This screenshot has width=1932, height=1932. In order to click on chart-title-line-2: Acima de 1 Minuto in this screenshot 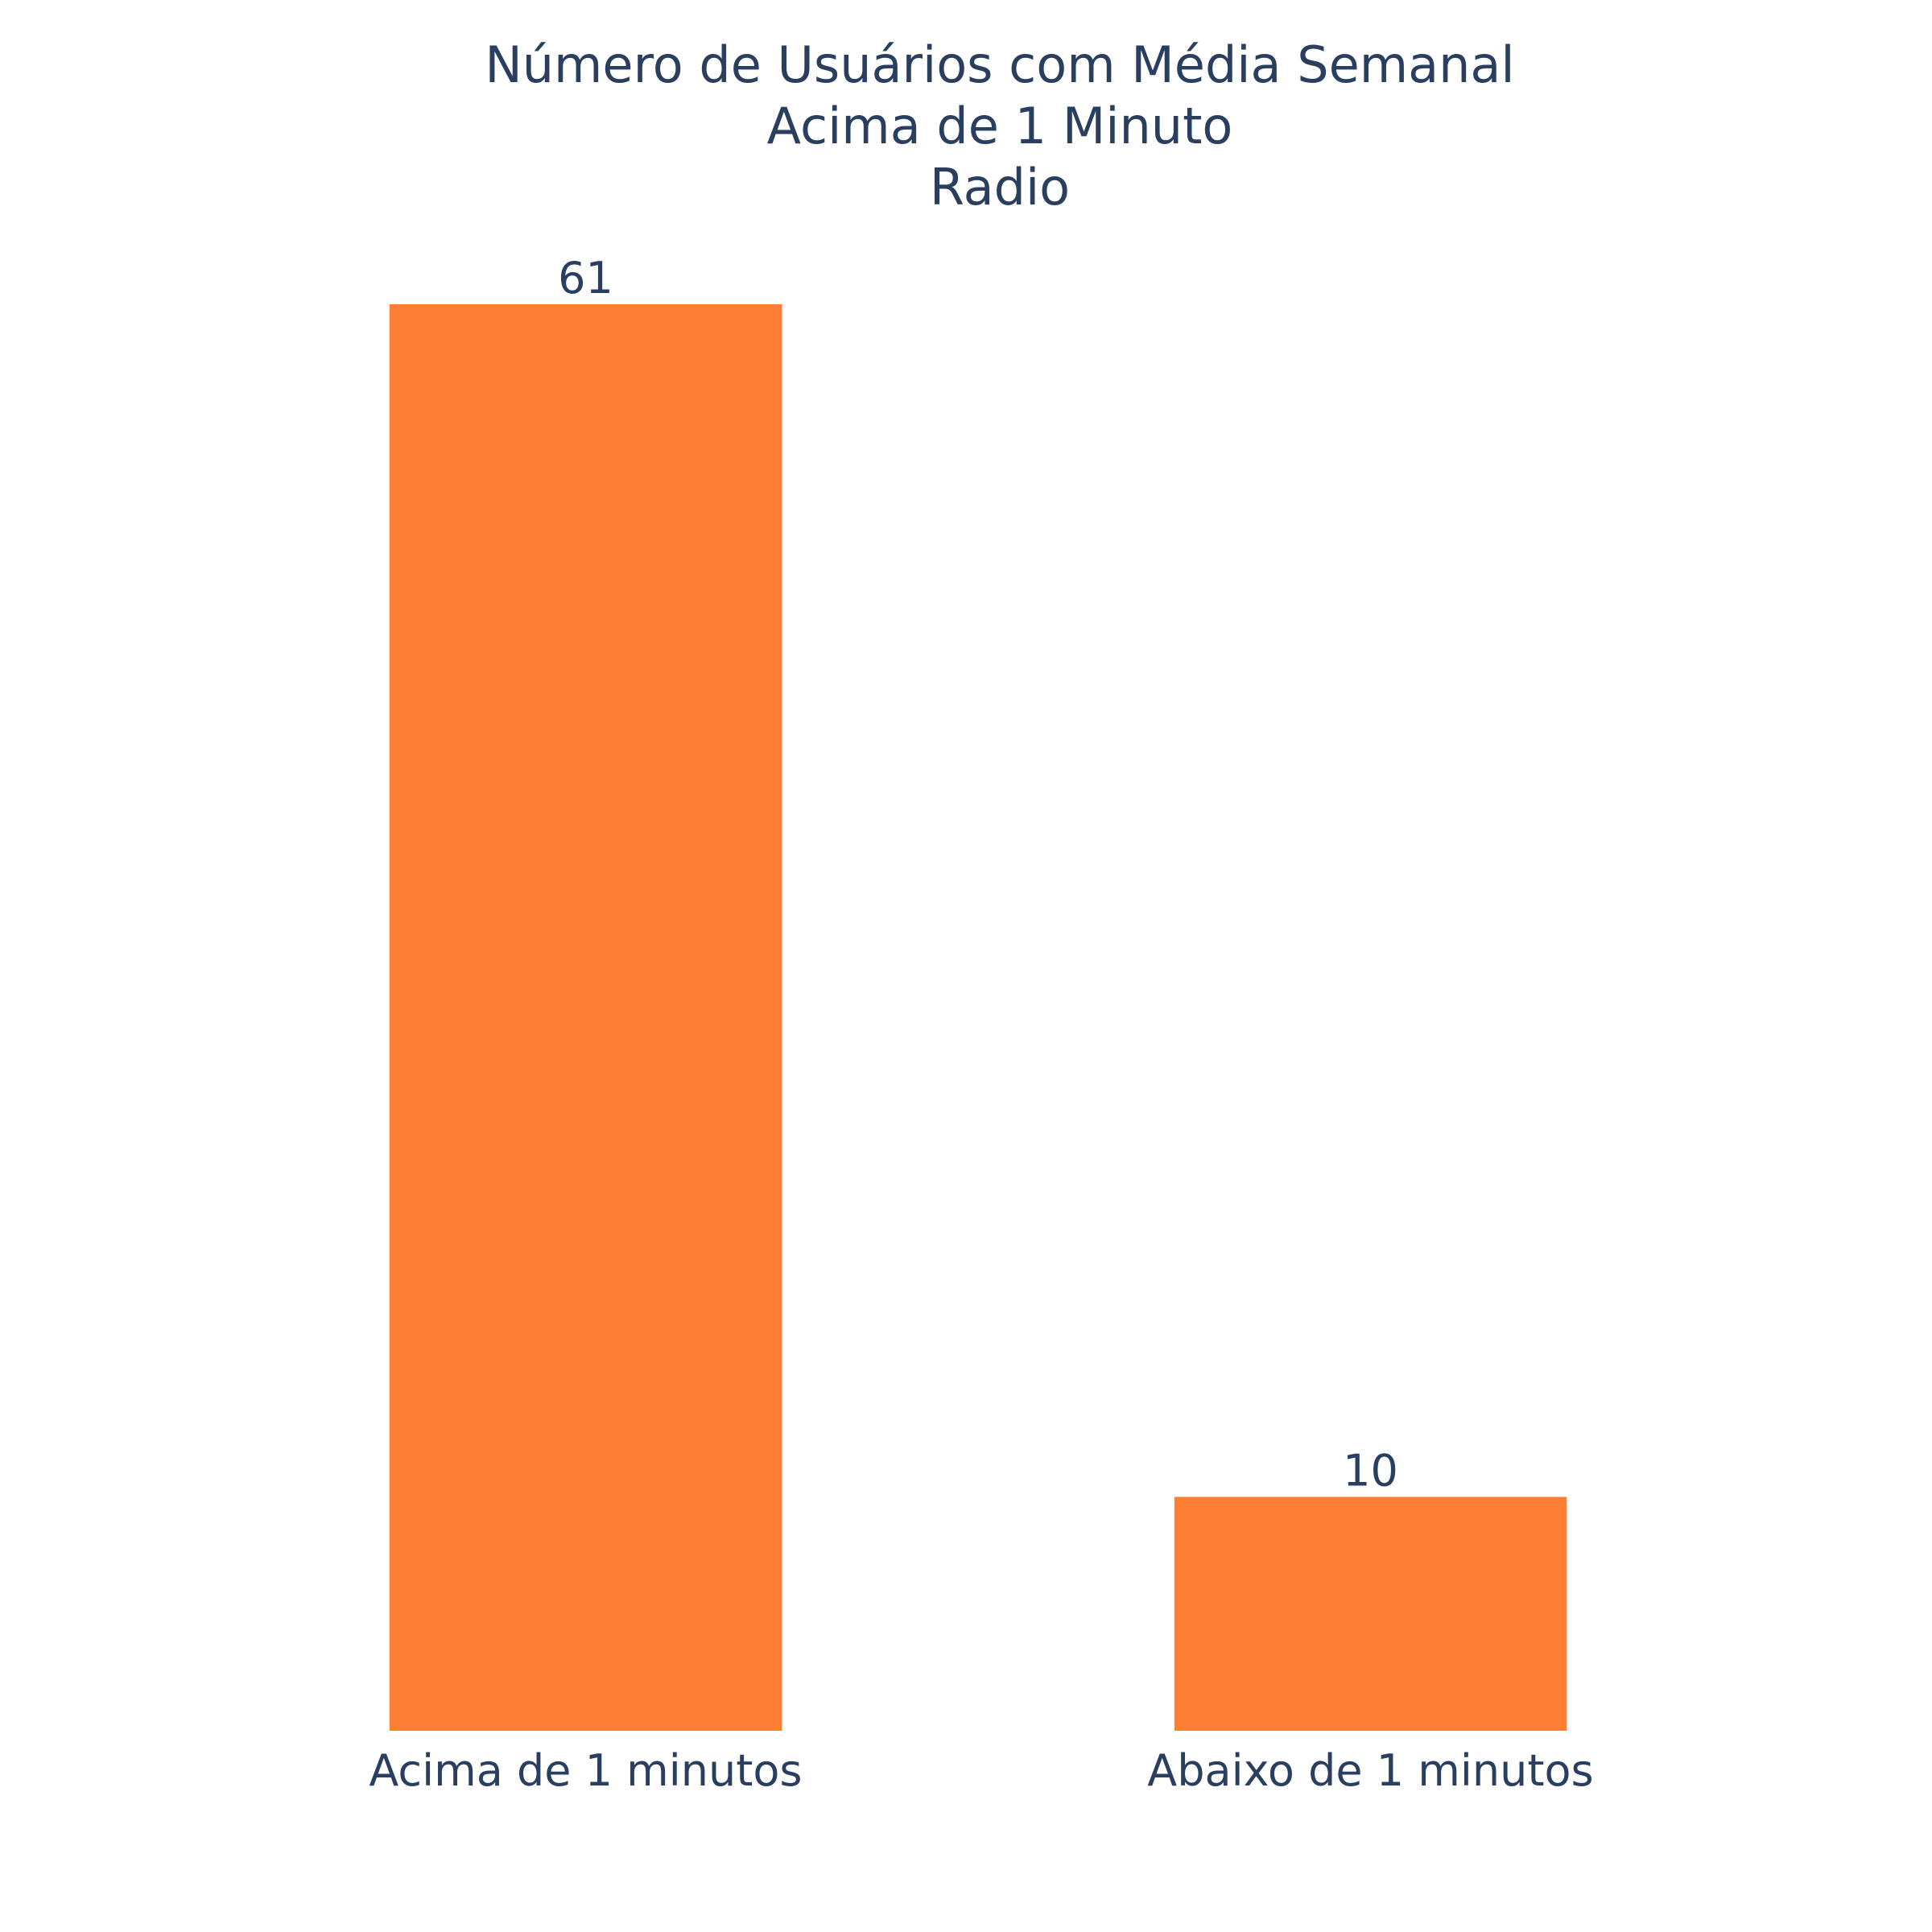, I will do `click(1000, 126)`.